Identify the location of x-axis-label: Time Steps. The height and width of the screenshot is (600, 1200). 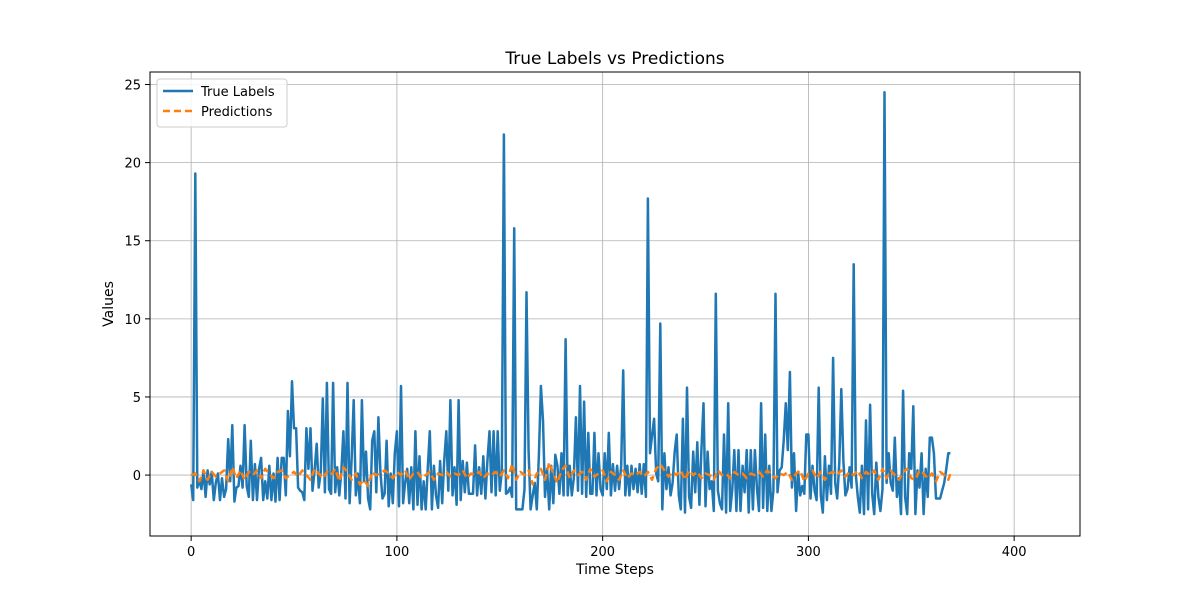
(614, 570).